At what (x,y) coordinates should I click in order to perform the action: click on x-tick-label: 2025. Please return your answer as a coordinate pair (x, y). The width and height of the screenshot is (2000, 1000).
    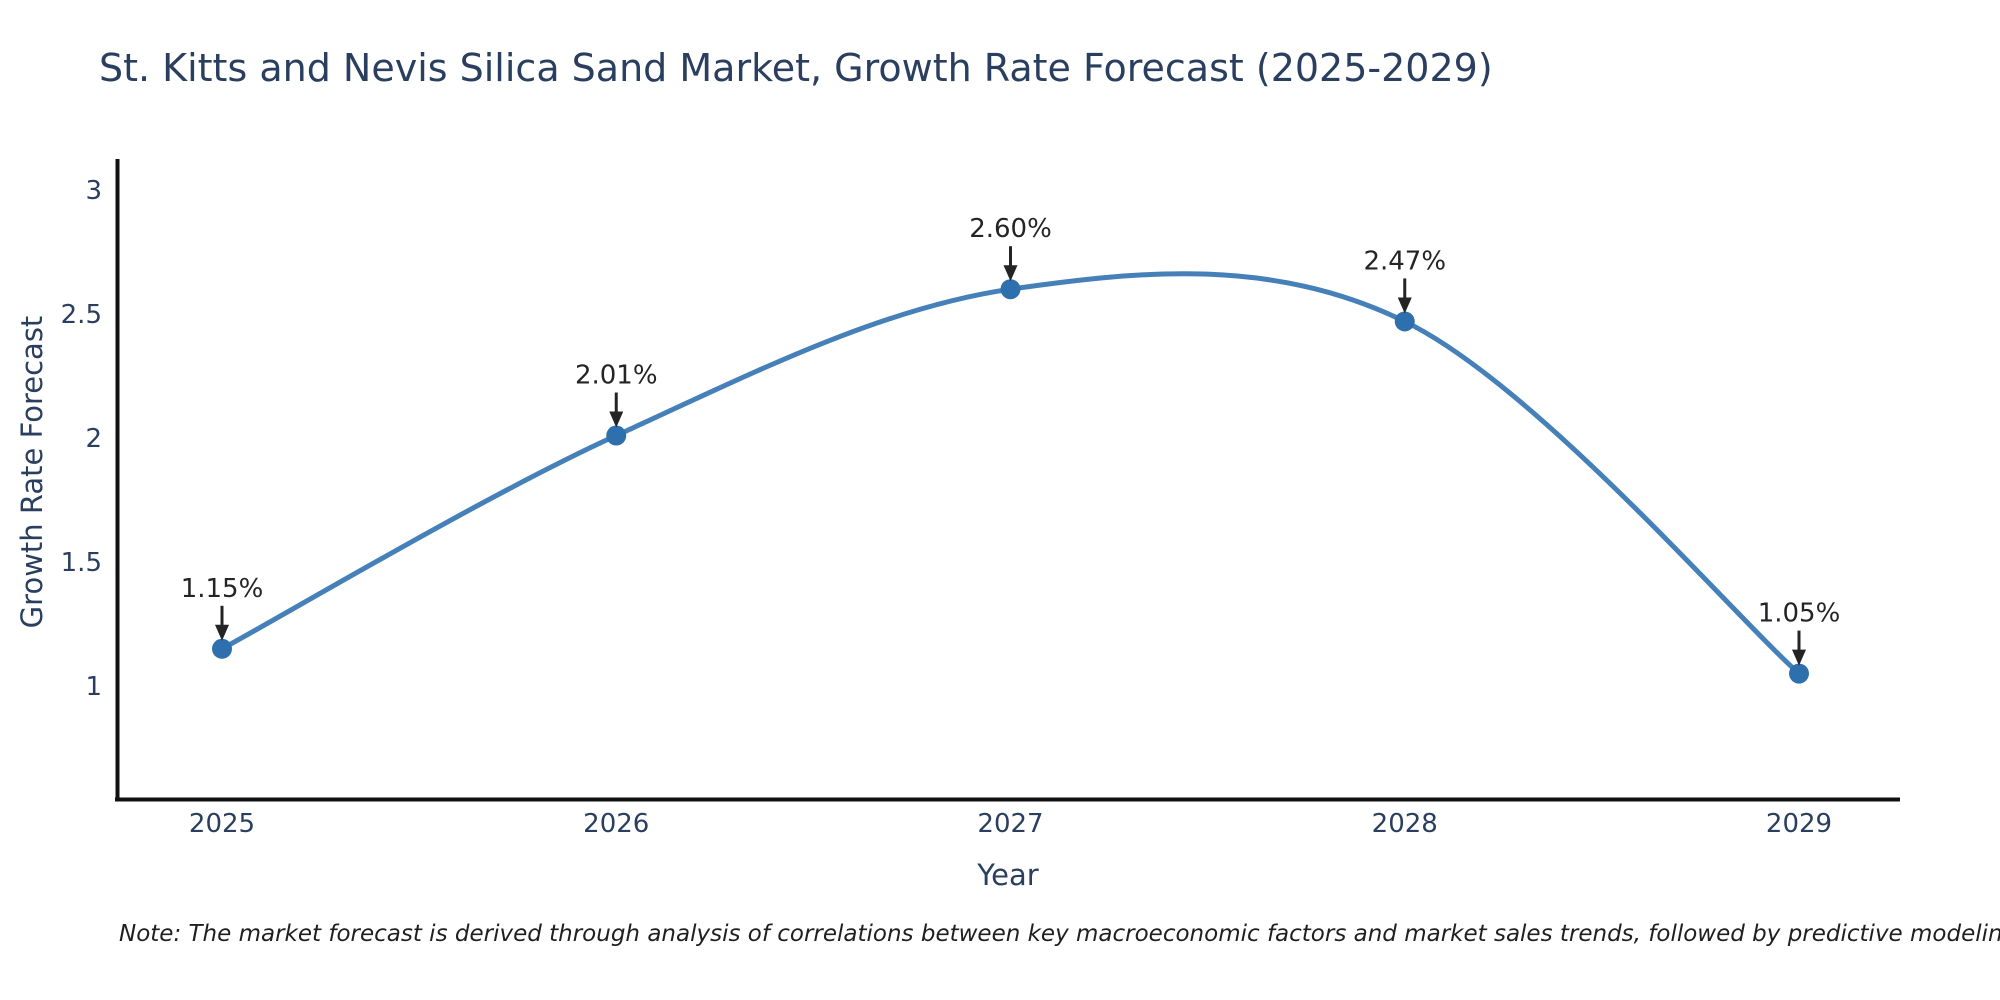
    Looking at the image, I should click on (222, 824).